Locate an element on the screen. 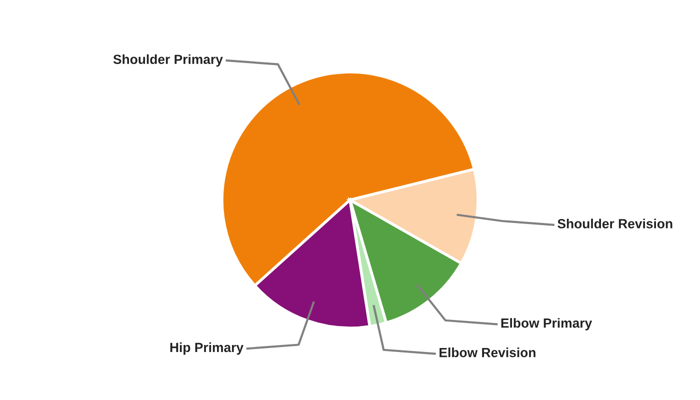  slice-label: Elbow Revision is located at coordinates (488, 353).